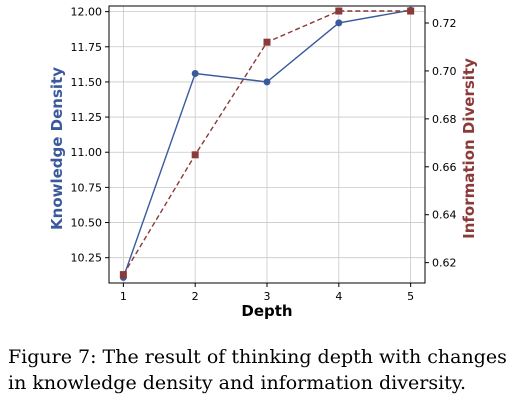  What do you see at coordinates (87, 82) in the screenshot?
I see `left-tick-label: 11.50` at bounding box center [87, 82].